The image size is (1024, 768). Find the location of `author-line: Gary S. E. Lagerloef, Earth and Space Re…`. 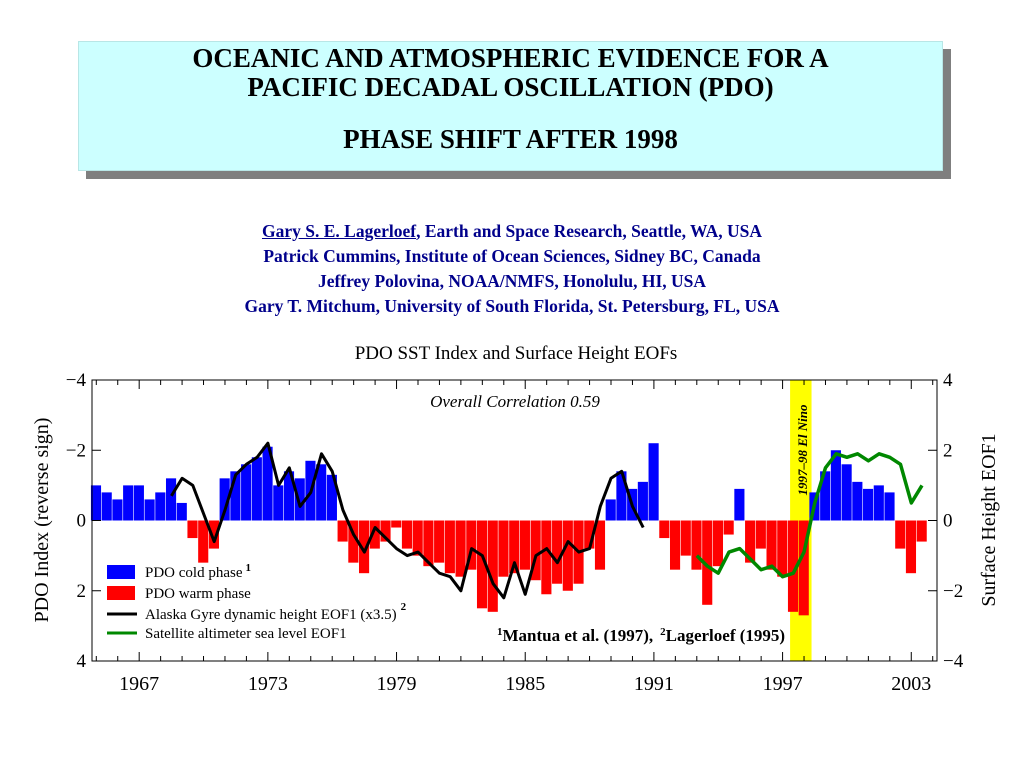

author-line: Gary S. E. Lagerloef, Earth and Space Re… is located at coordinates (512, 231).